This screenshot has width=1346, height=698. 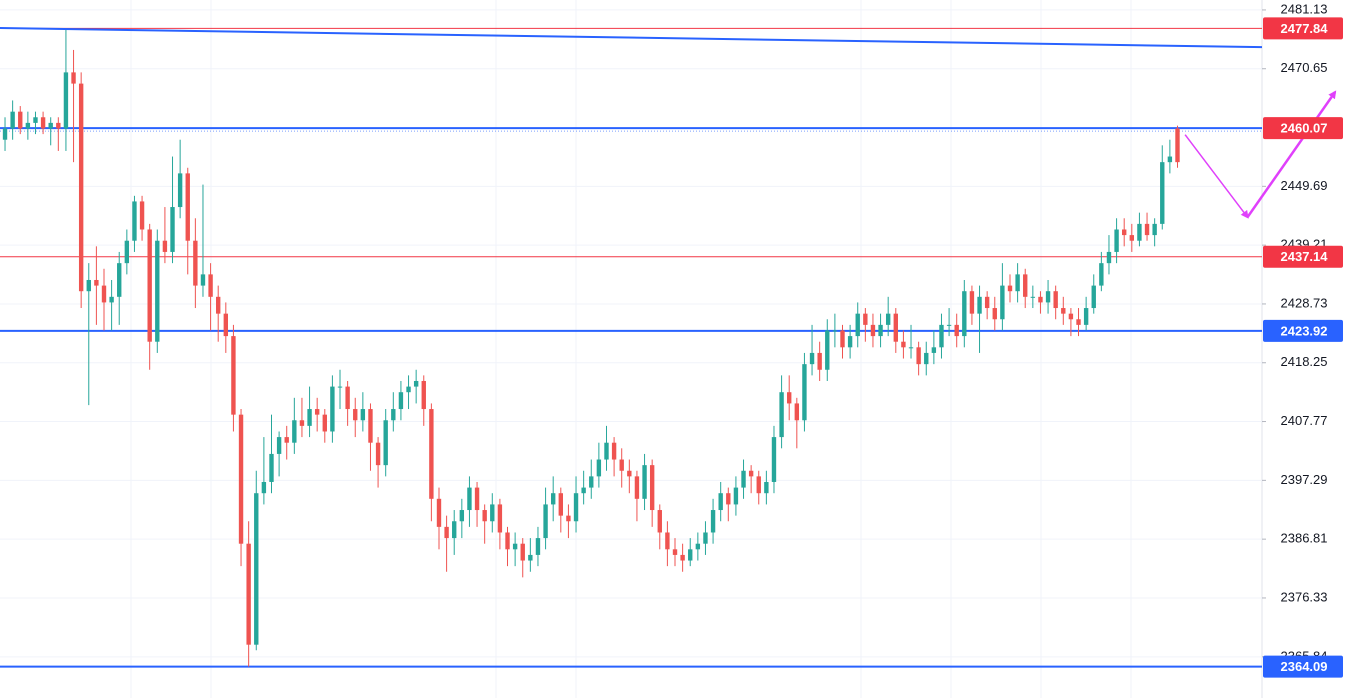 What do you see at coordinates (631, 38) in the screenshot?
I see `trendline` at bounding box center [631, 38].